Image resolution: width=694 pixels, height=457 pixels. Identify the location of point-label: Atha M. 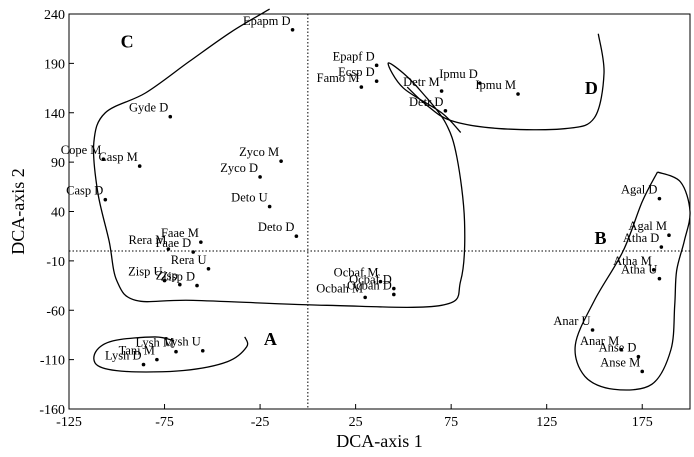
(632, 261).